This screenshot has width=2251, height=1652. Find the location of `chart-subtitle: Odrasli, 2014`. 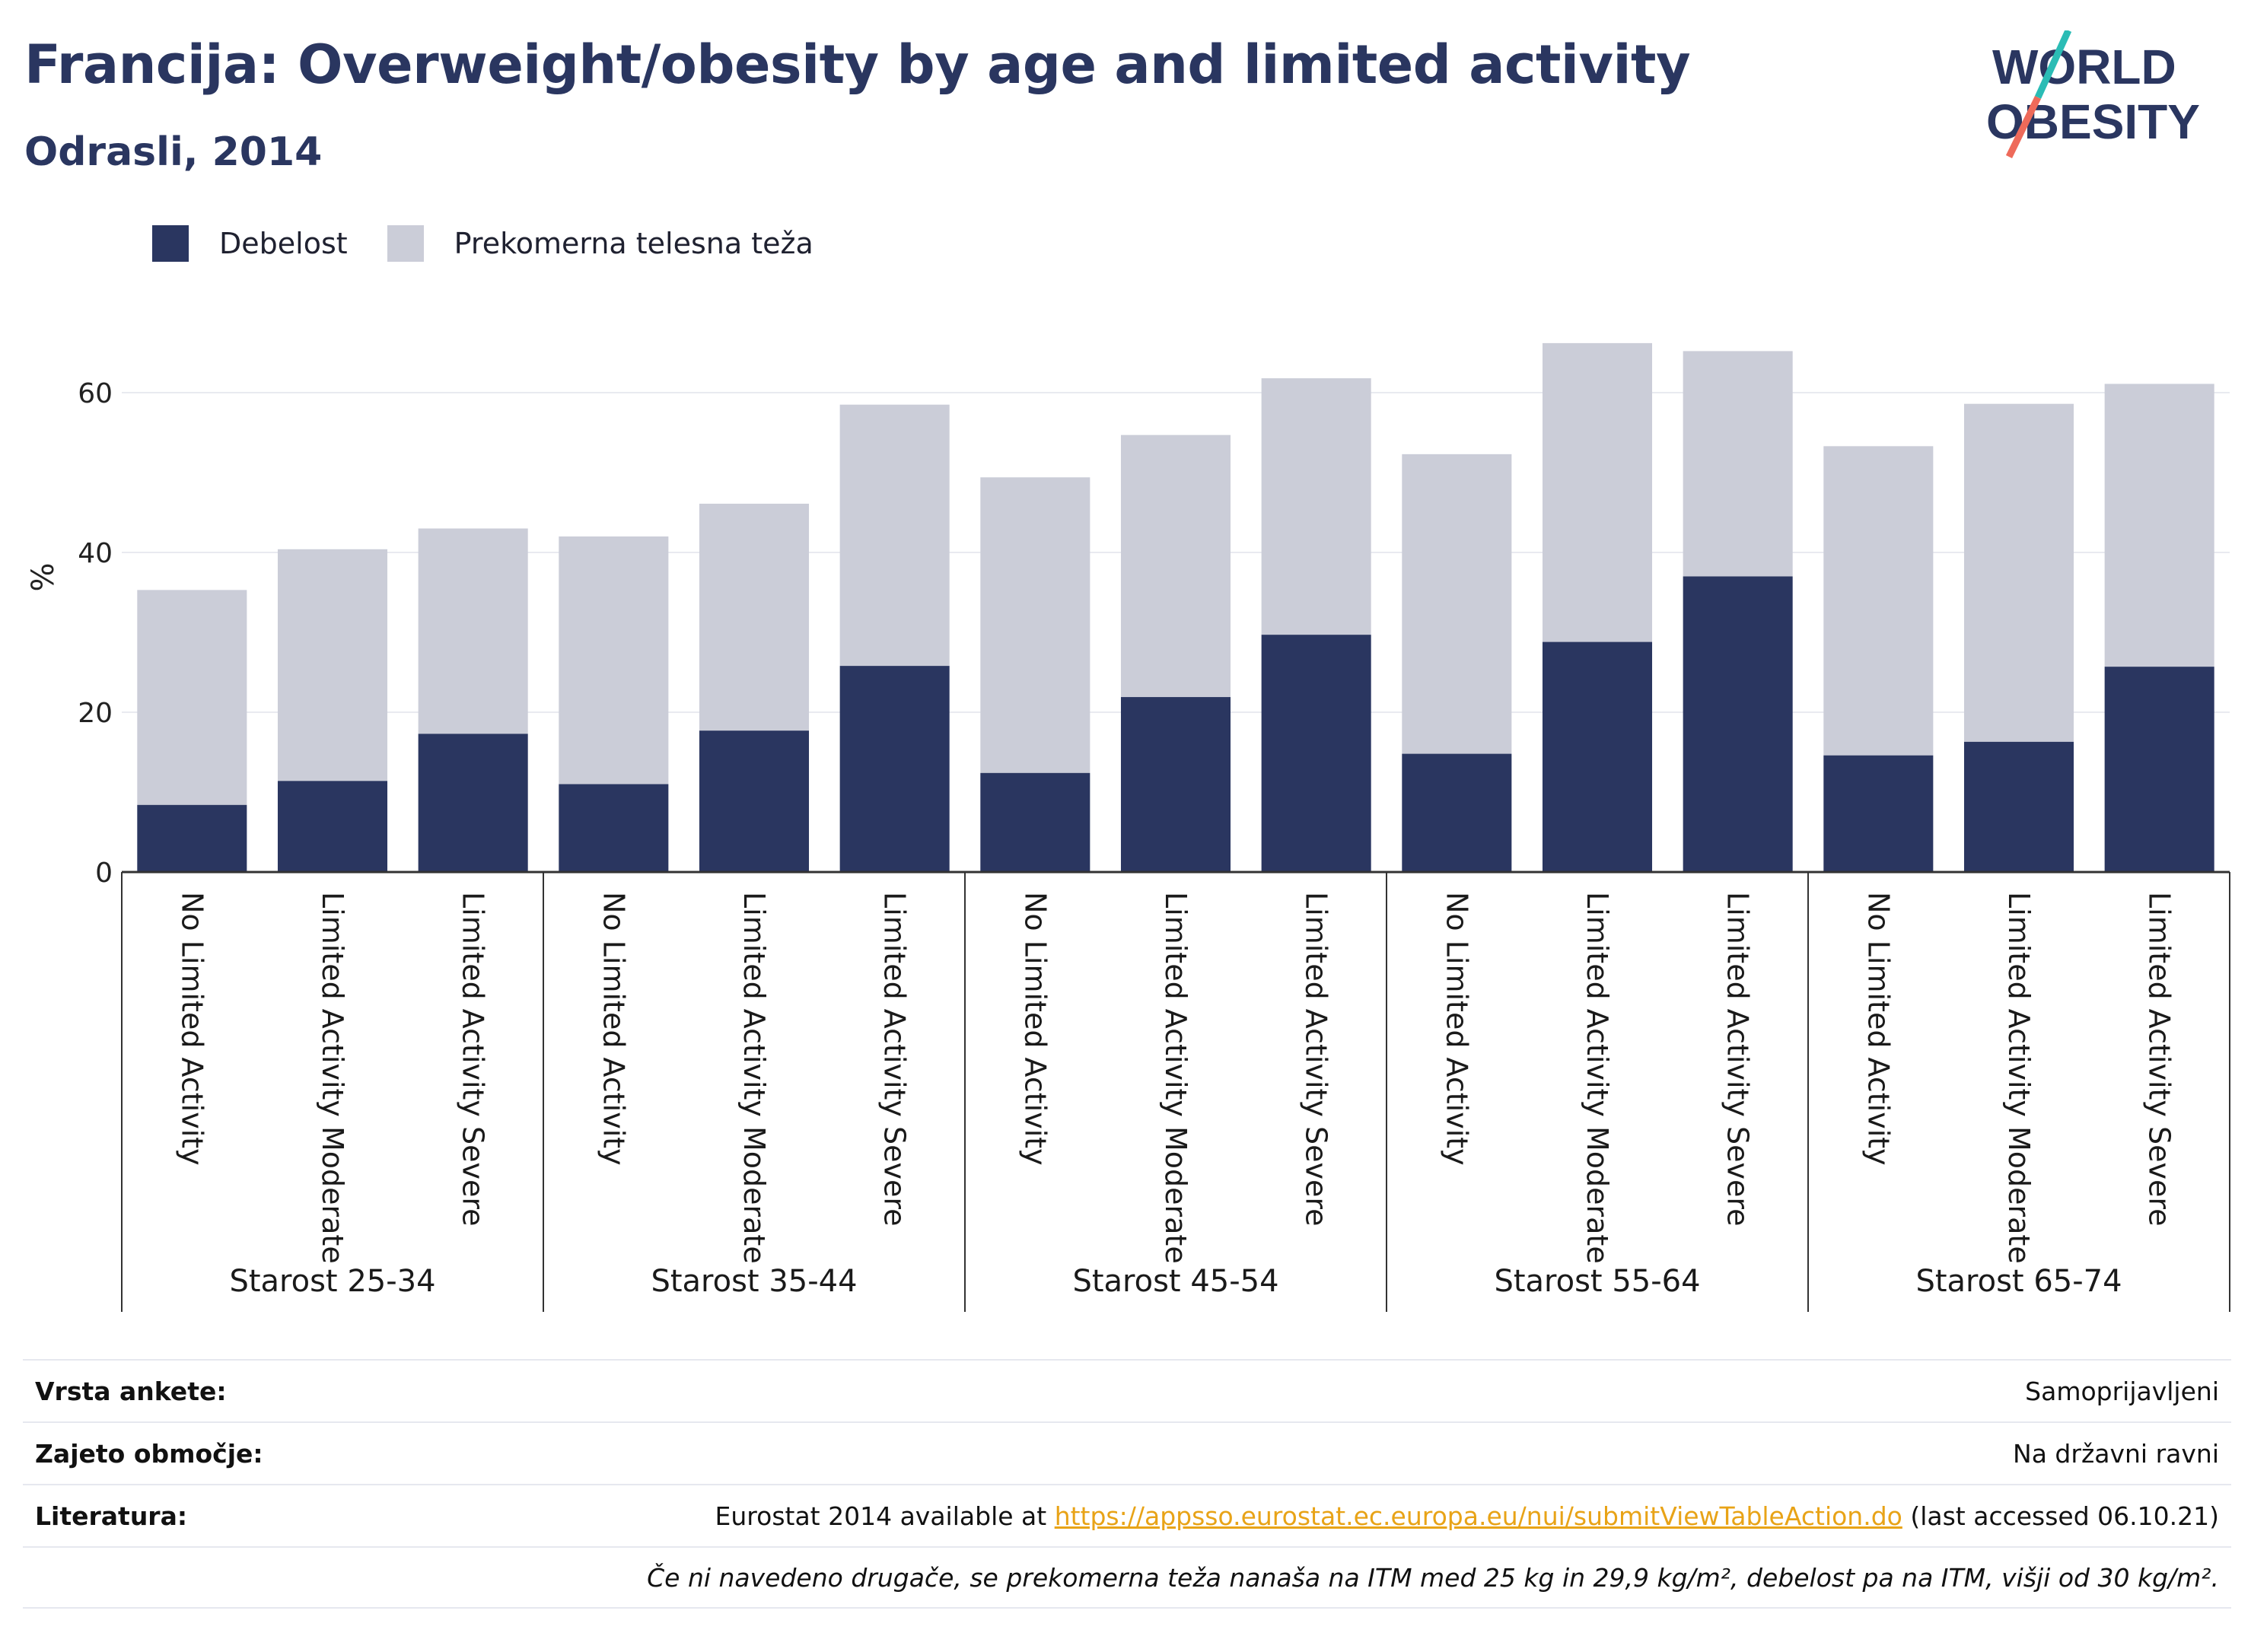

chart-subtitle: Odrasli, 2014 is located at coordinates (173, 152).